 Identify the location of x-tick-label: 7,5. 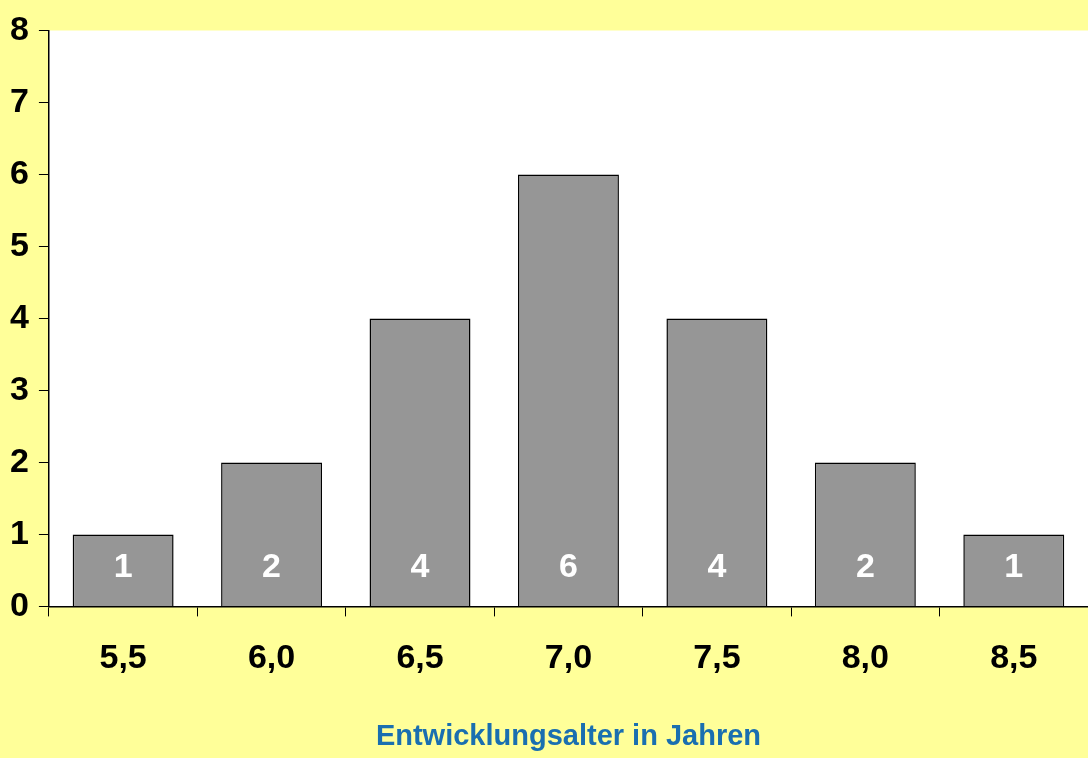
(717, 656).